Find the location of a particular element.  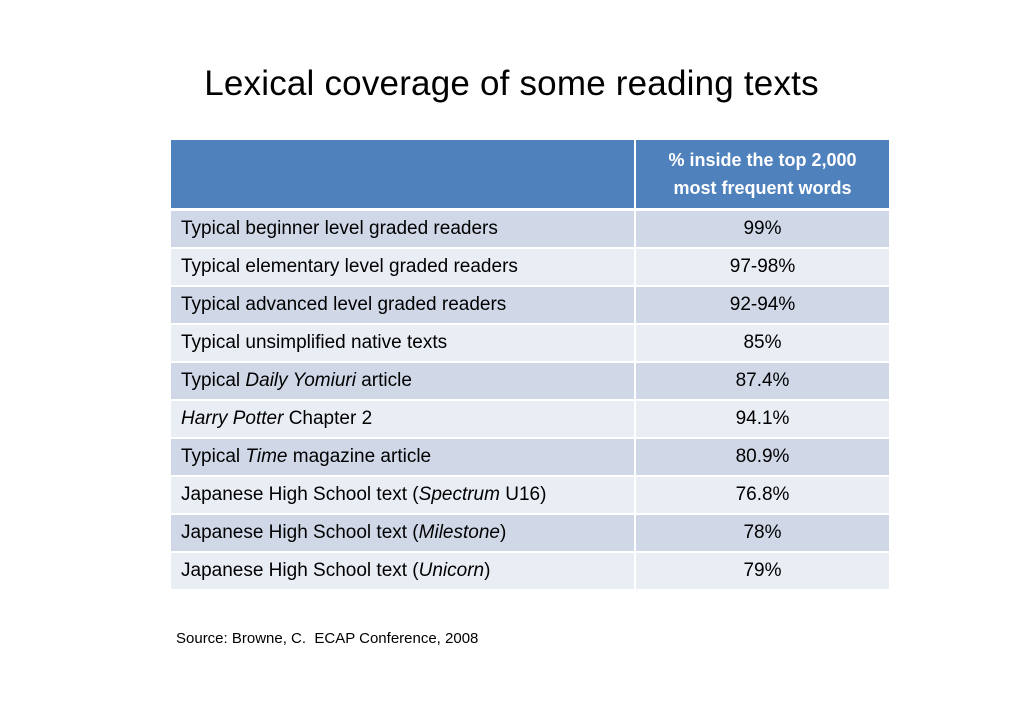

text-name-cell: Typical advanced level graded readers is located at coordinates (403, 305).